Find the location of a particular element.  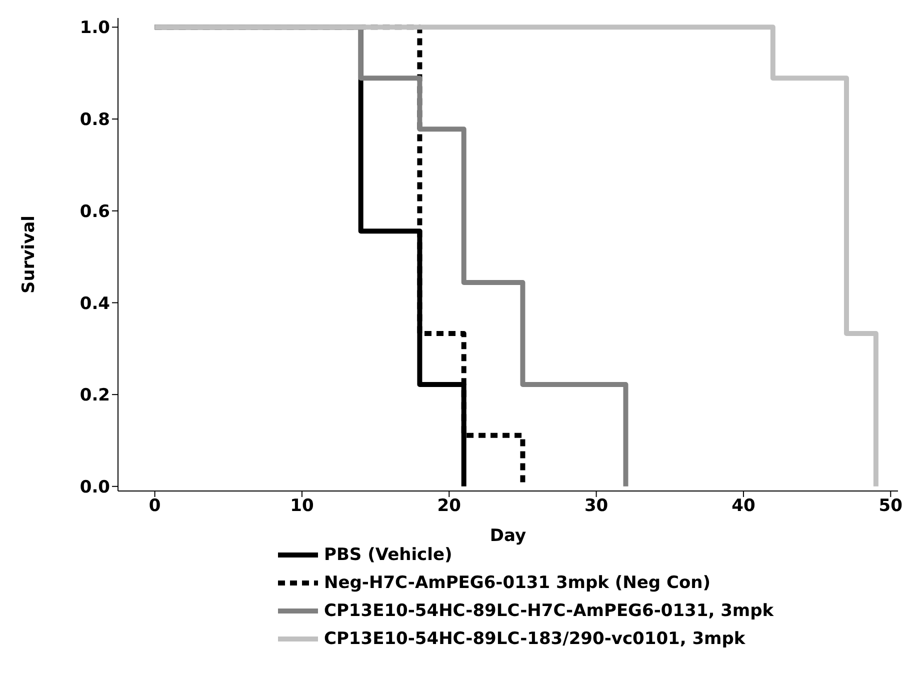

y-tick-label: 0.4 is located at coordinates (95, 304).